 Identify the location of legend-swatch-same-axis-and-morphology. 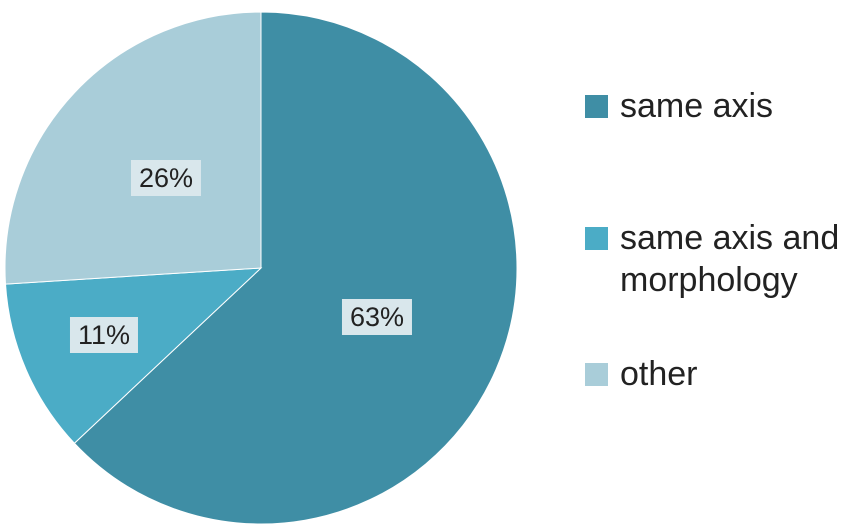
(596, 238).